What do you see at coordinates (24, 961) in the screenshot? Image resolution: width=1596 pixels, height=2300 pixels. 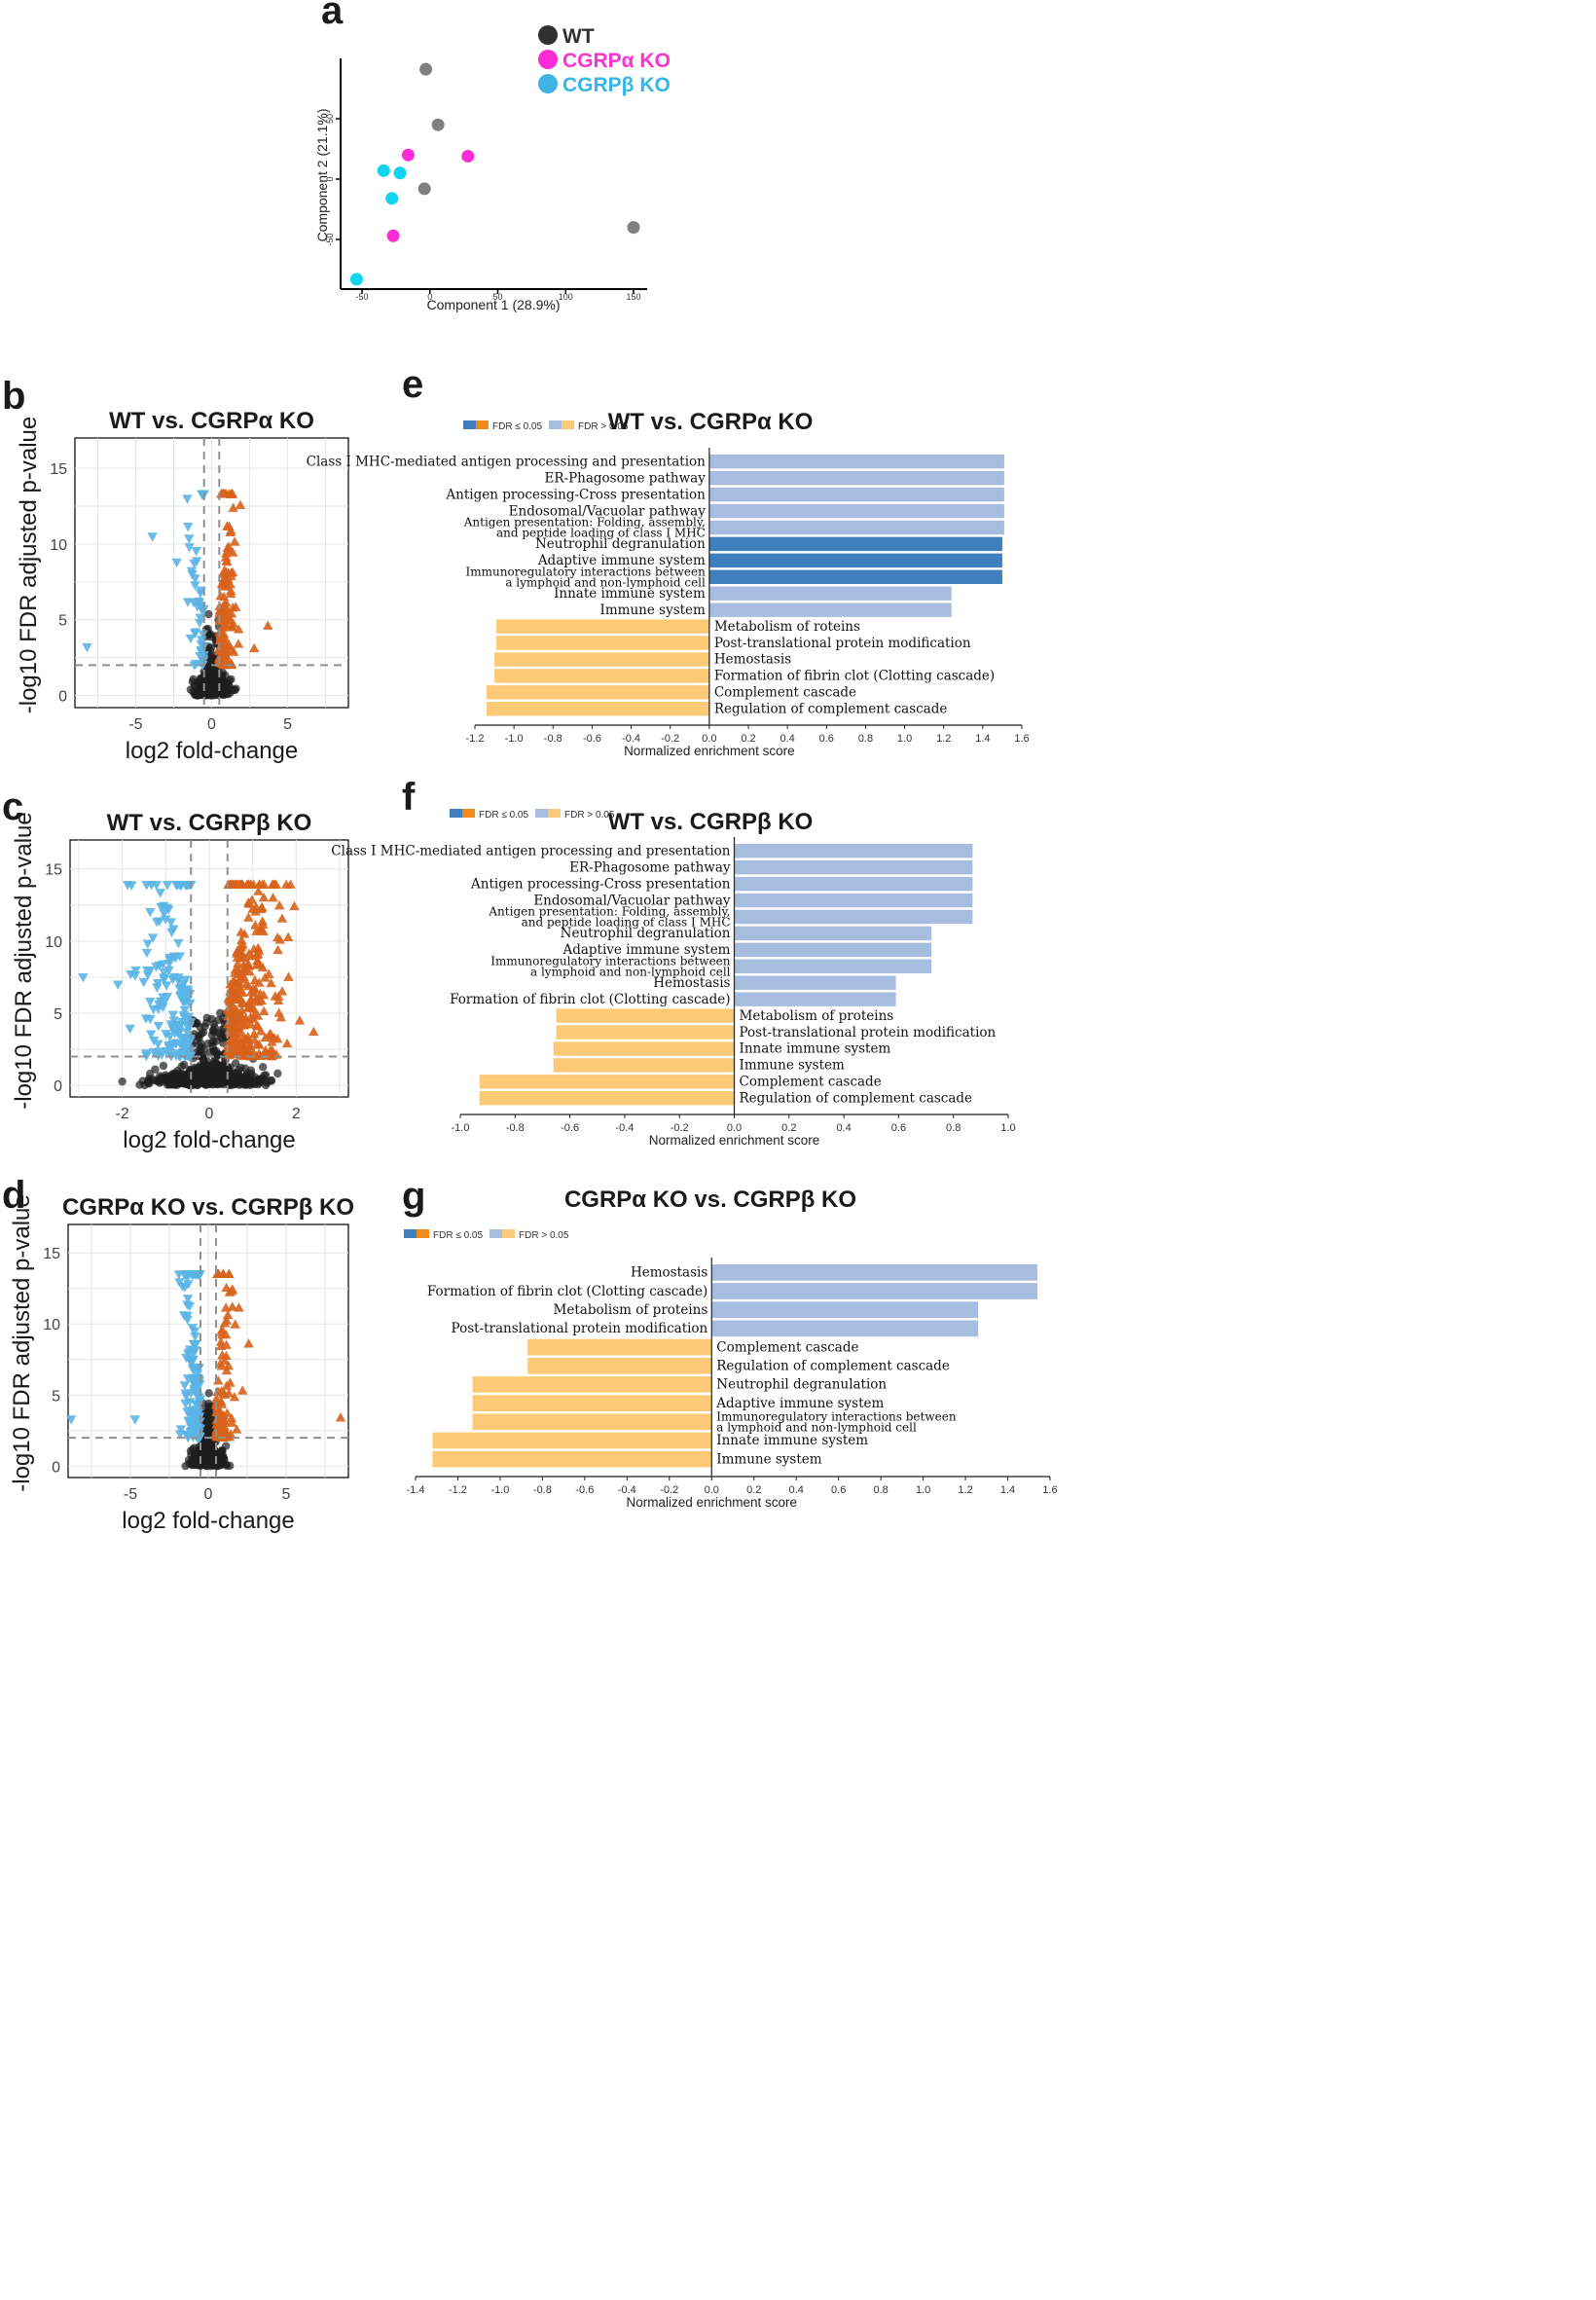 I see `volcano-y-axis-title: -log10 FDR adjusted p-value` at bounding box center [24, 961].